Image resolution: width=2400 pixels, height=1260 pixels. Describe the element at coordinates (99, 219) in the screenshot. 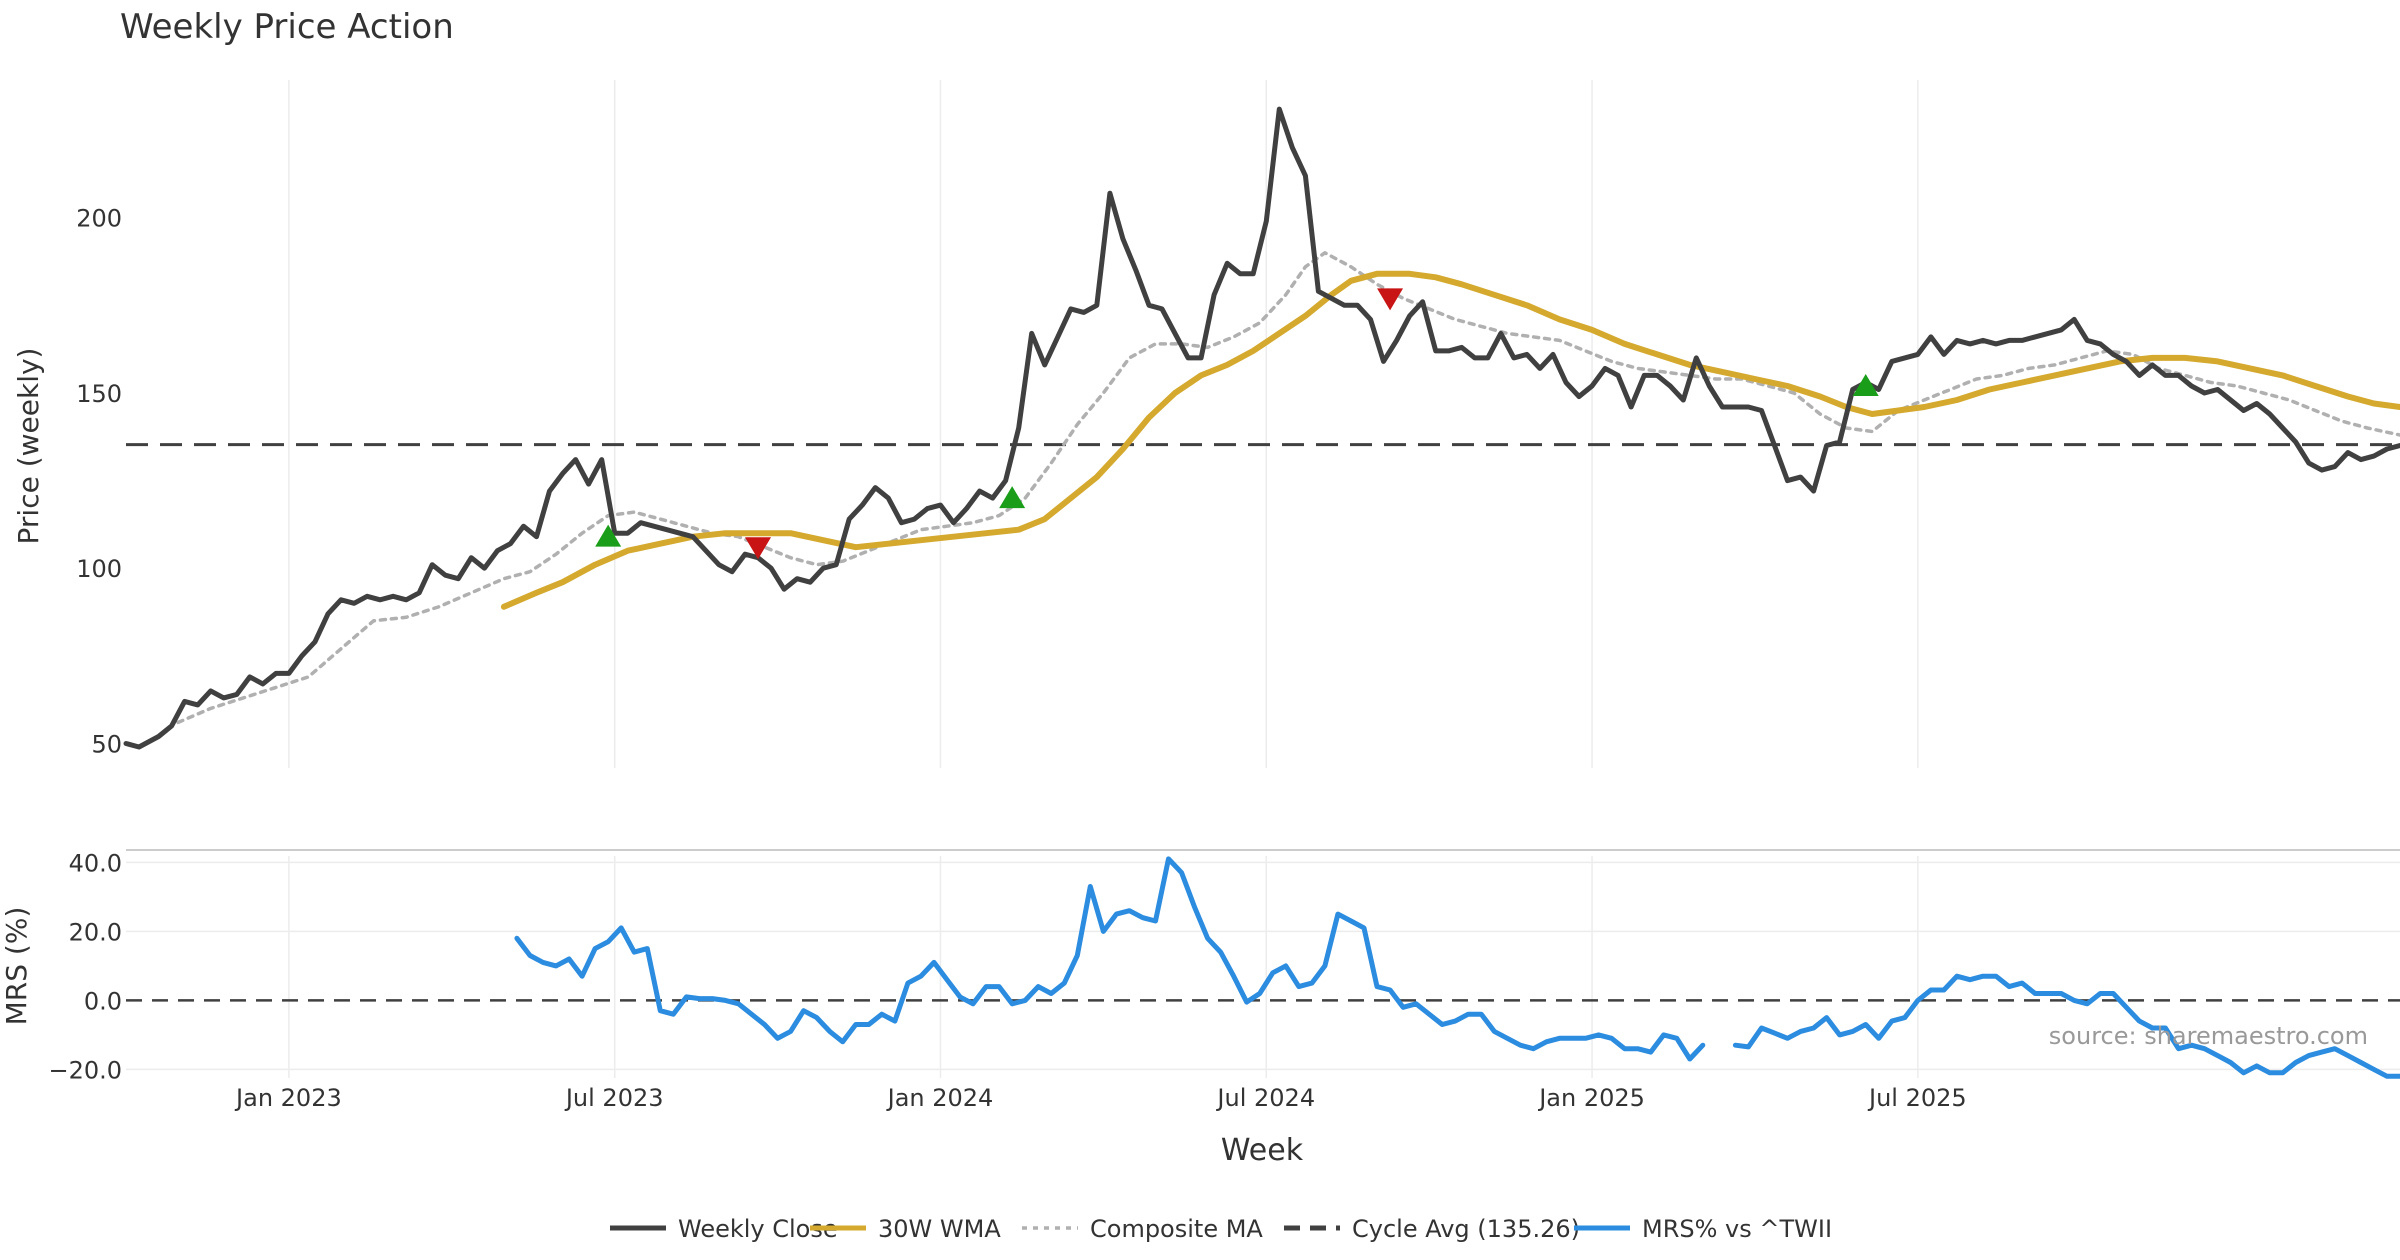

I see `price-y-tick-label: 200` at that location.